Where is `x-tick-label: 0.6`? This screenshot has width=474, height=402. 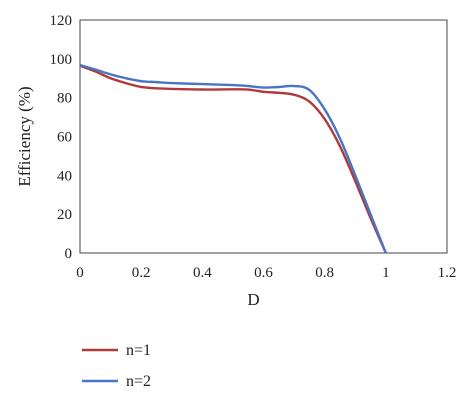 x-tick-label: 0.6 is located at coordinates (263, 273).